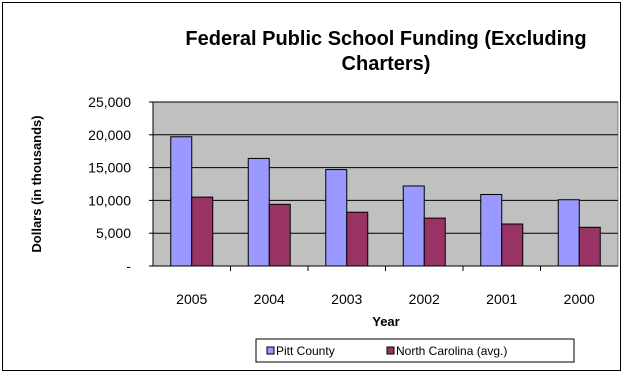 The height and width of the screenshot is (375, 625). Describe the element at coordinates (109, 135) in the screenshot. I see `y-tick-label: 20,000` at that location.